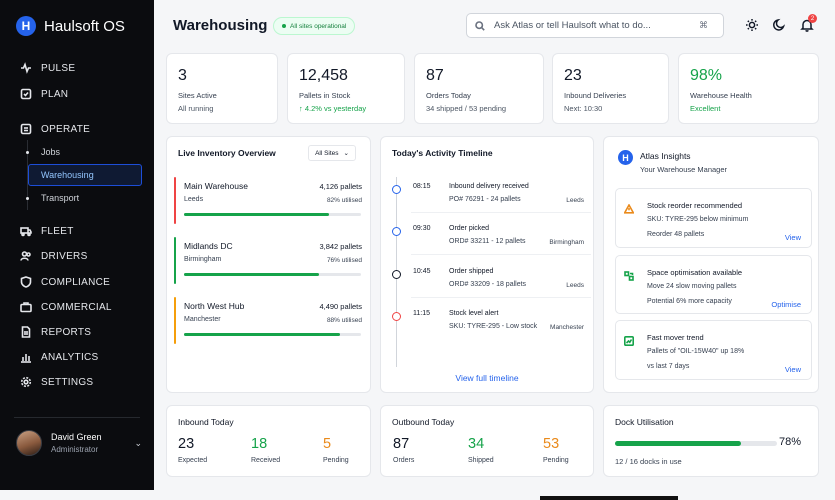  Describe the element at coordinates (629, 339) in the screenshot. I see `trend-icon` at that location.